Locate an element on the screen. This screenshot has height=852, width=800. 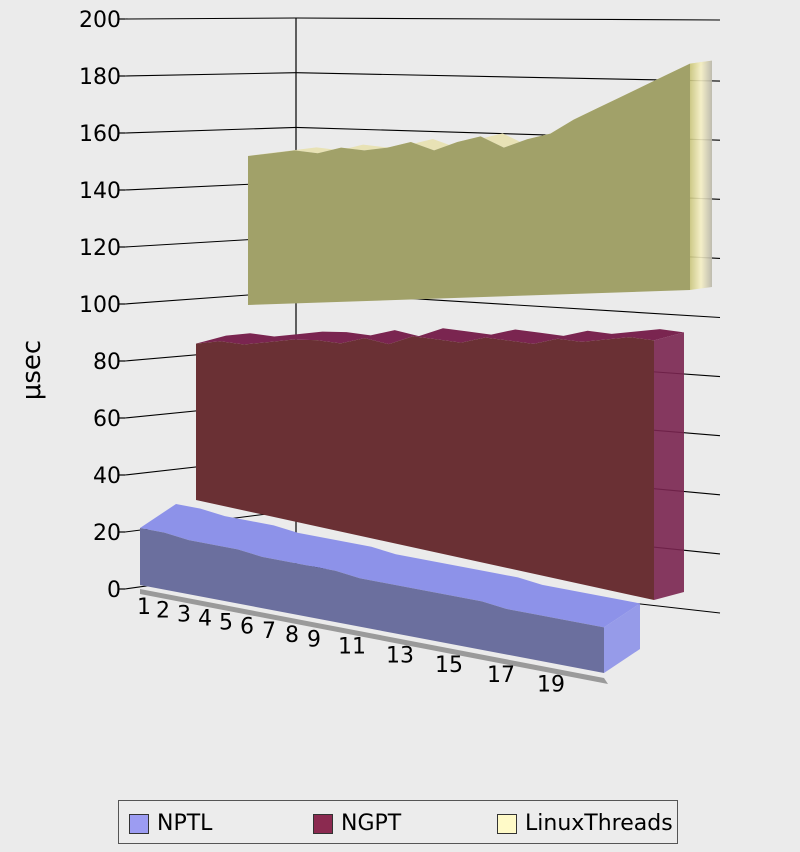
legend-swatch-linuxthreads is located at coordinates (507, 823).